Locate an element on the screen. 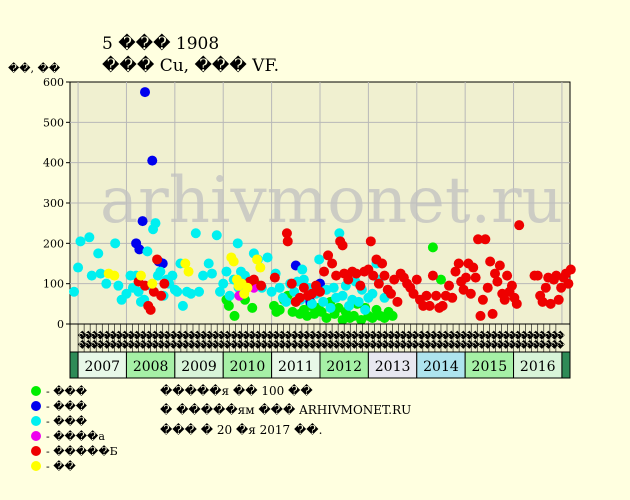 The image size is (630, 500). note-line-3: ��� � 20 �я 2017 ��. is located at coordinates (241, 430).